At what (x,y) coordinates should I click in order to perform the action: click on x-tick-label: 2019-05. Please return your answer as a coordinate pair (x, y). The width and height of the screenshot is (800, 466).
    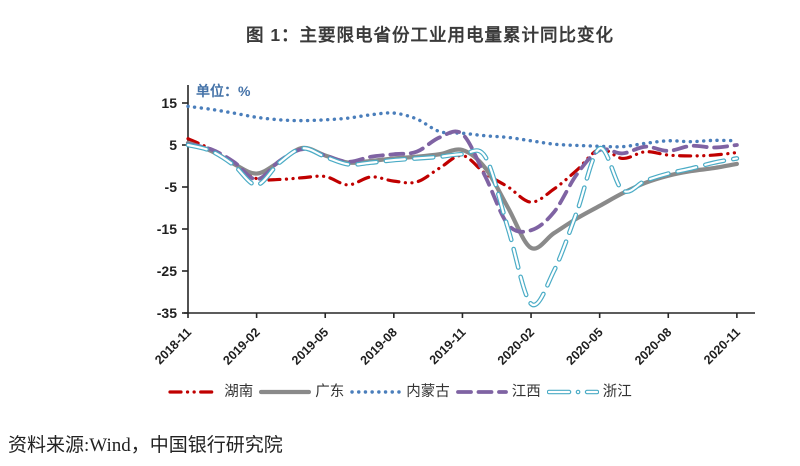
    Looking at the image, I should click on (310, 346).